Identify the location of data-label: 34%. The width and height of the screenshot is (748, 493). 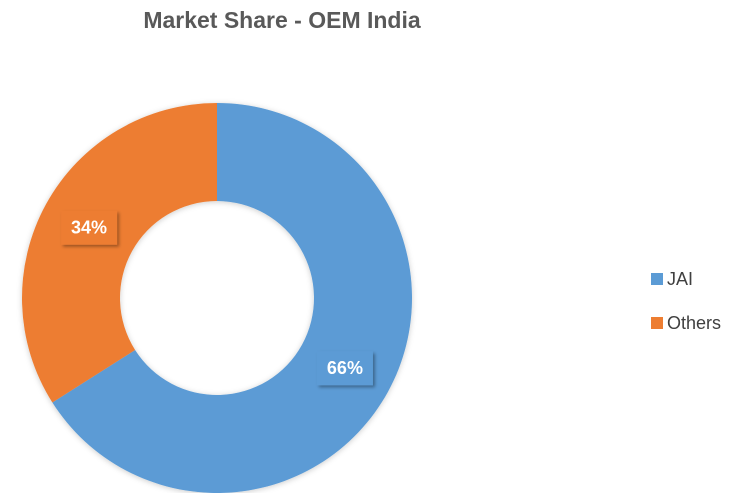
(89, 227).